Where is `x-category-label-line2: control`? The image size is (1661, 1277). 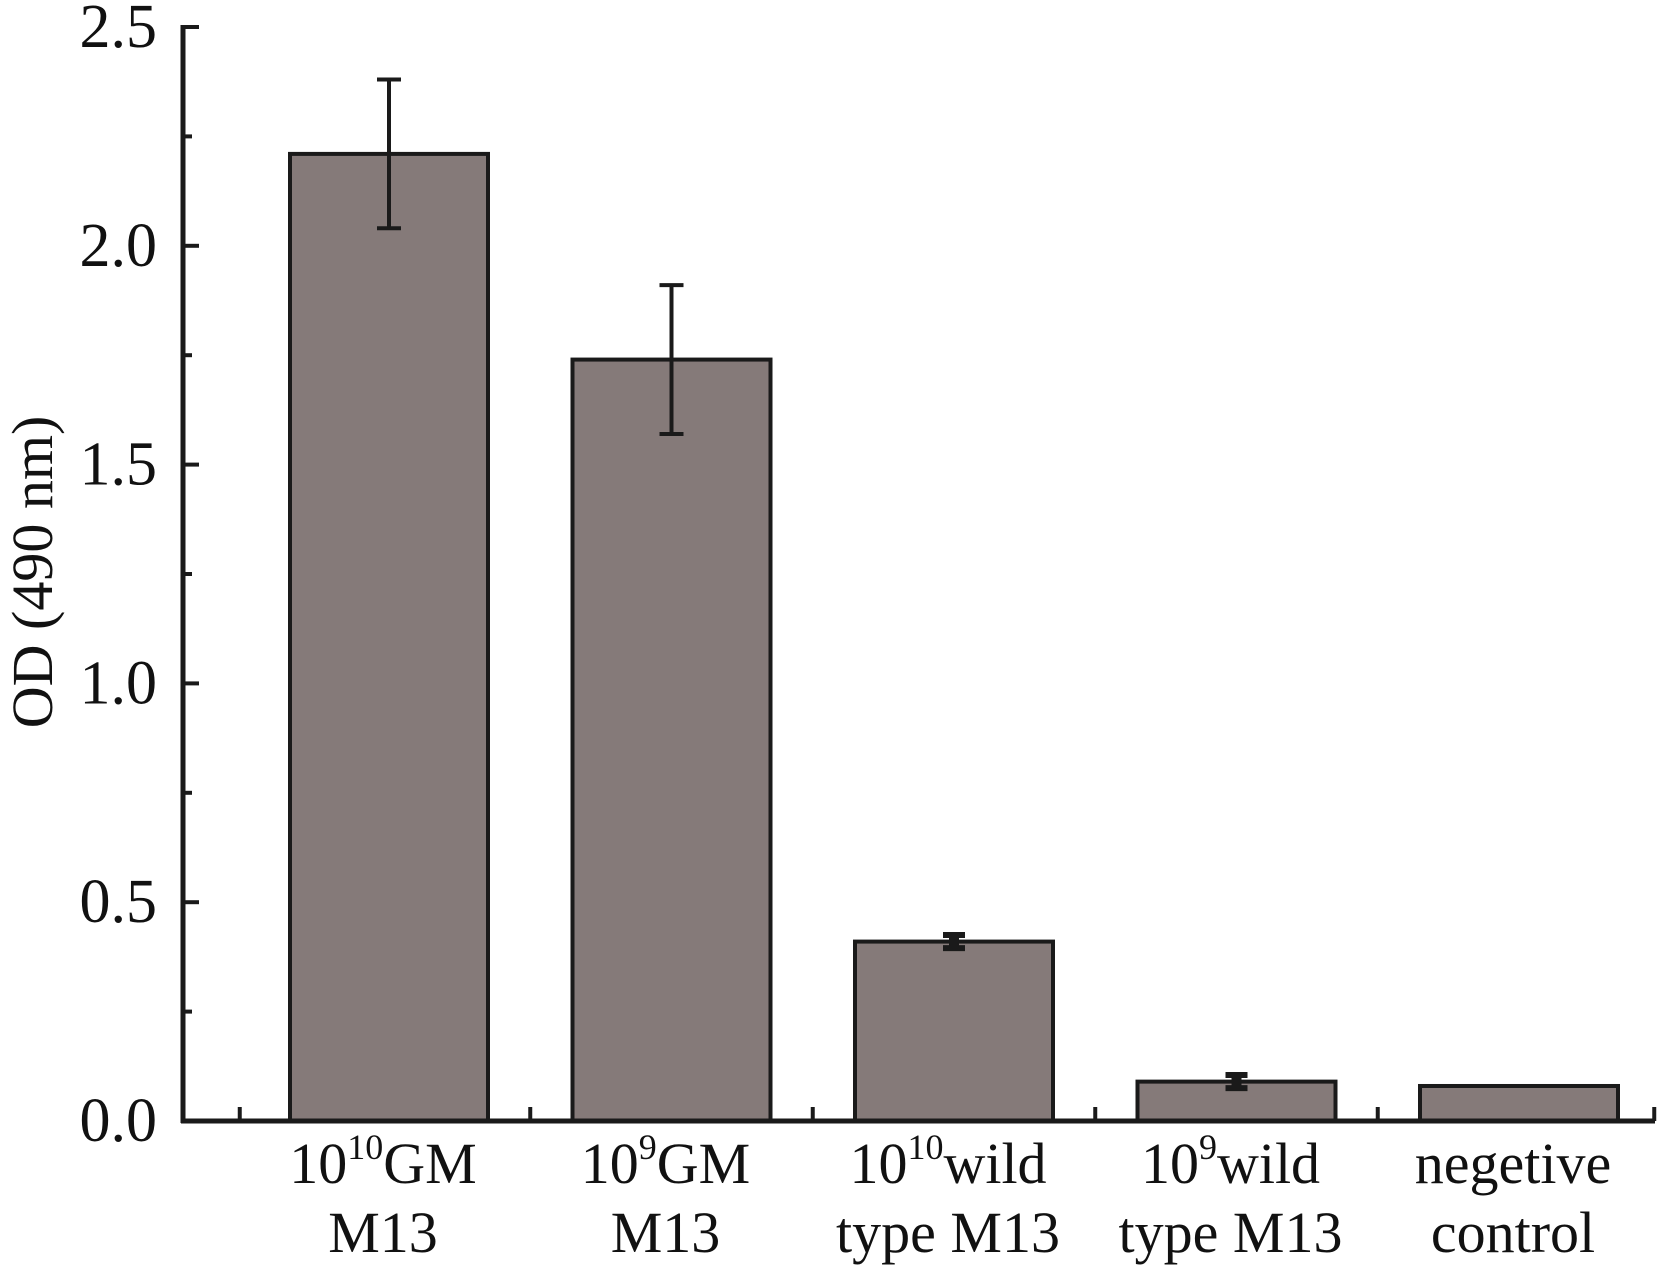 x-category-label-line2: control is located at coordinates (1513, 1232).